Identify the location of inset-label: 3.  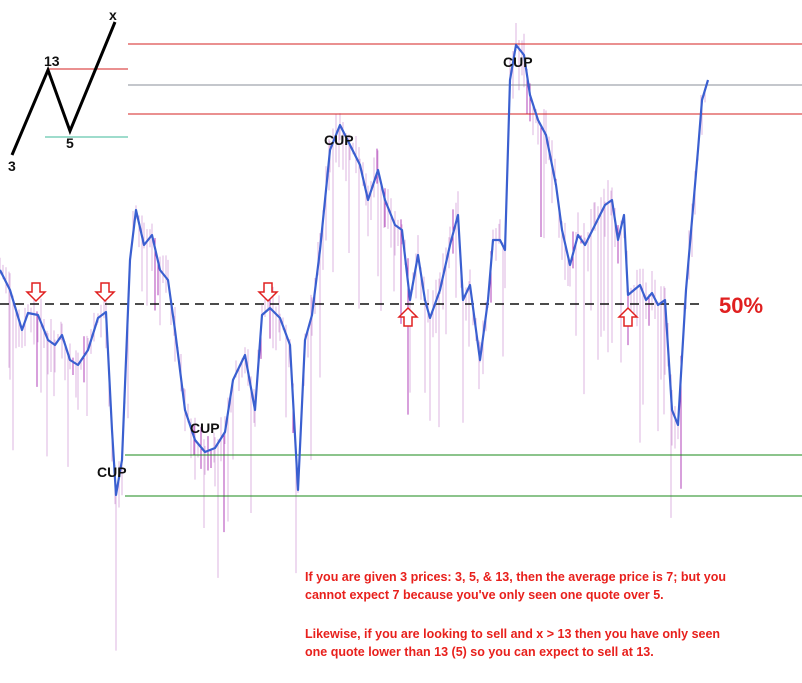
(12, 166).